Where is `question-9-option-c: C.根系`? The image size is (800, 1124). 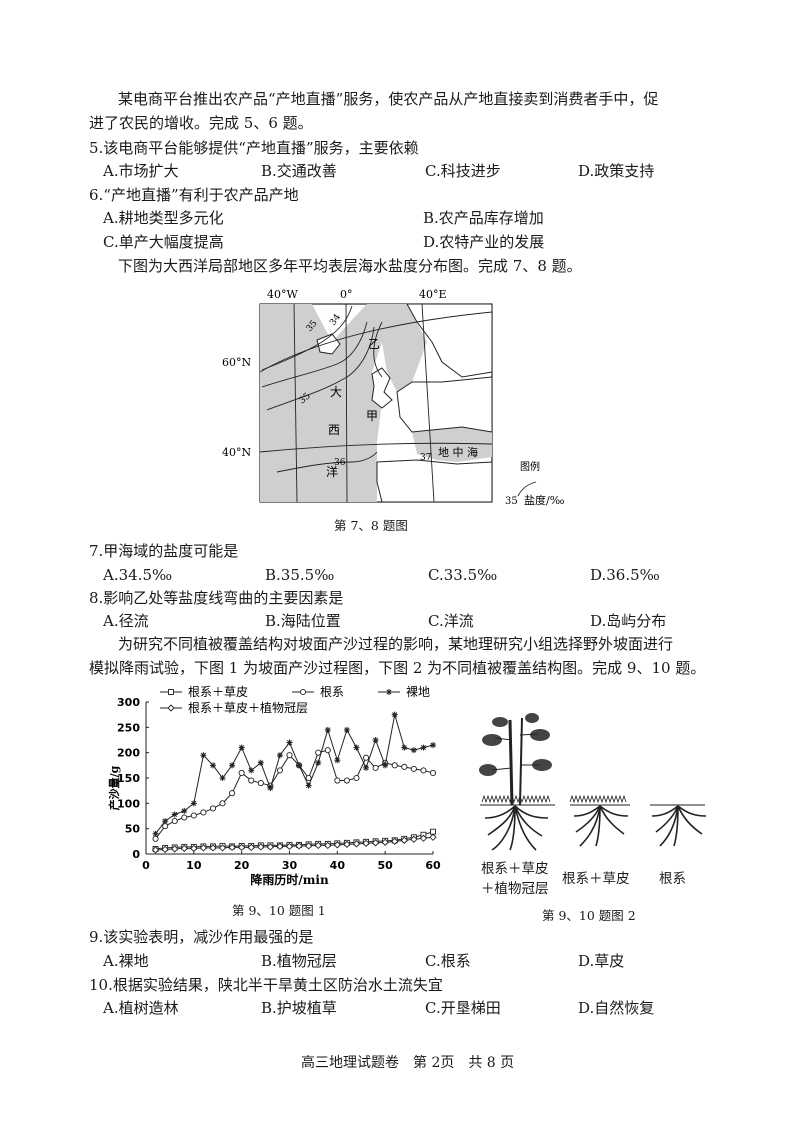 question-9-option-c: C.根系 is located at coordinates (448, 961).